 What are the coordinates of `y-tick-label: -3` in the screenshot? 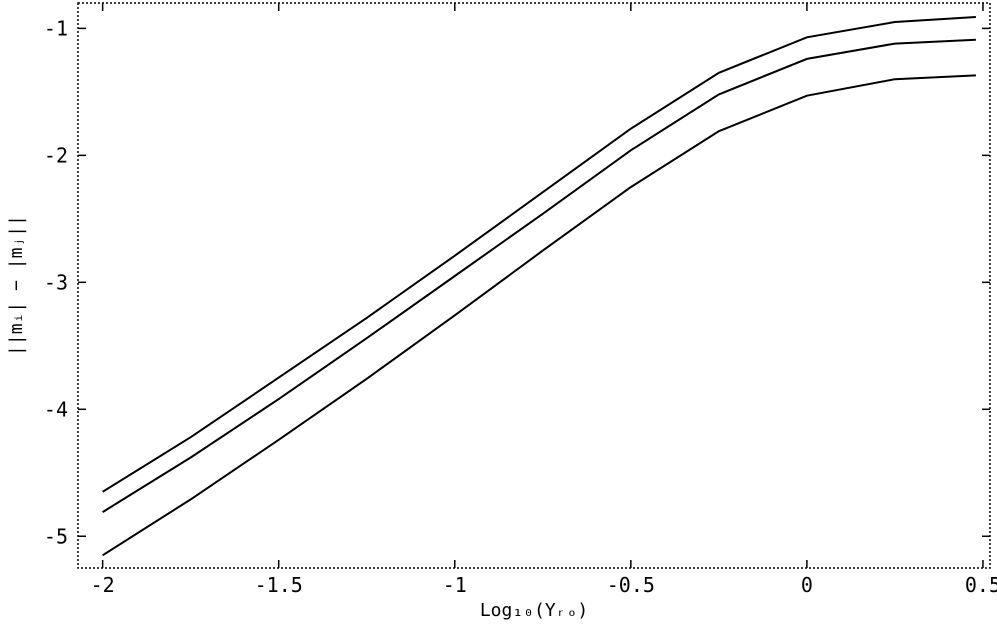 It's located at (56, 282).